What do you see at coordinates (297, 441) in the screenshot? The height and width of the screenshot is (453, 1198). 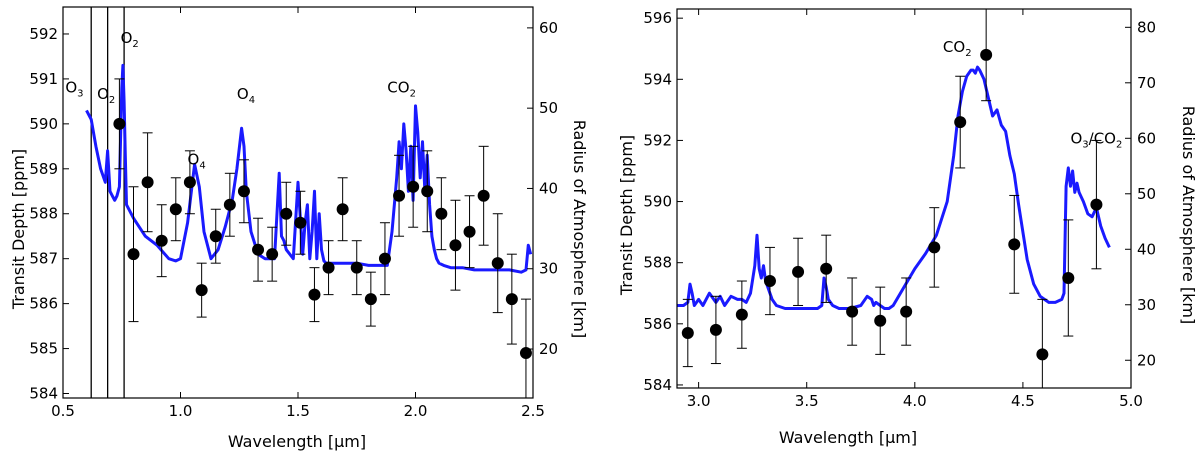 I see `left-xlabel: Wavelength [μm]` at bounding box center [297, 441].